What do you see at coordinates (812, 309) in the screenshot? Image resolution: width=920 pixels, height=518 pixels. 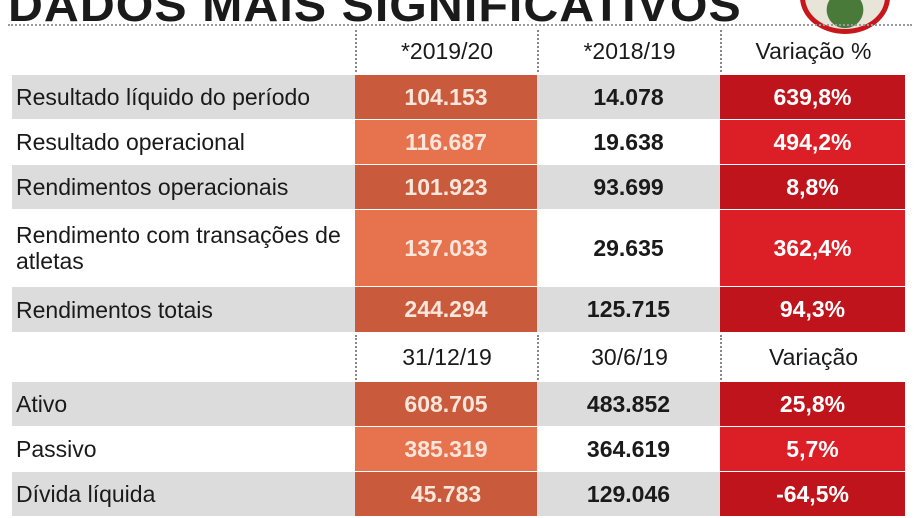 I see `variation: 94,3%` at bounding box center [812, 309].